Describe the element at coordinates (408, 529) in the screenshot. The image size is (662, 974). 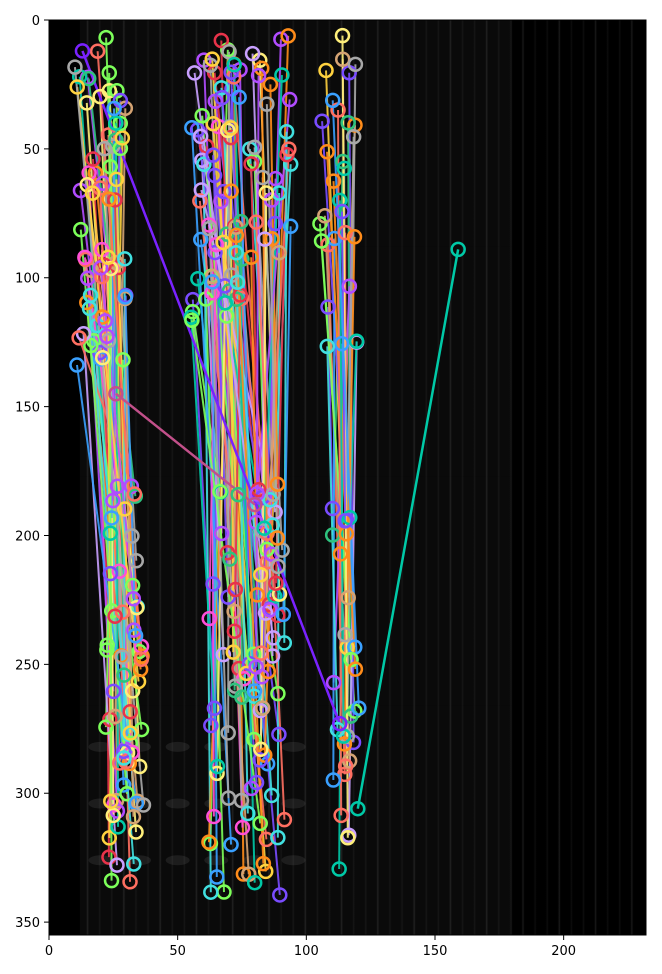
I see `match-line-highlight` at that location.